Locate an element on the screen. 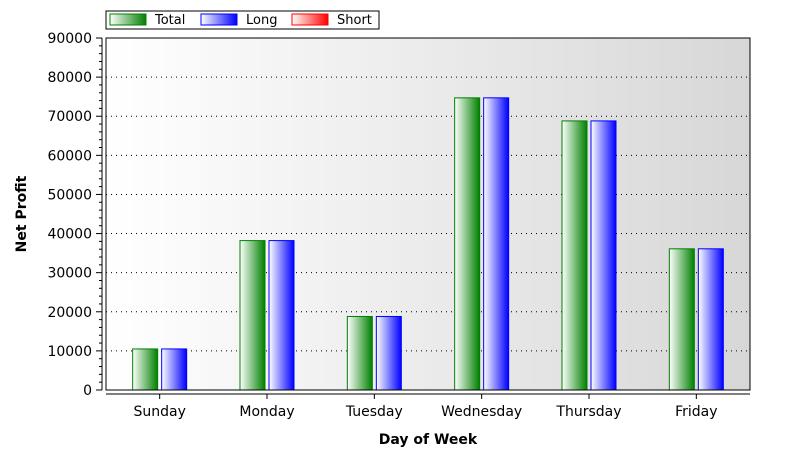 This screenshot has width=812, height=466. bar-long-monday is located at coordinates (281, 315).